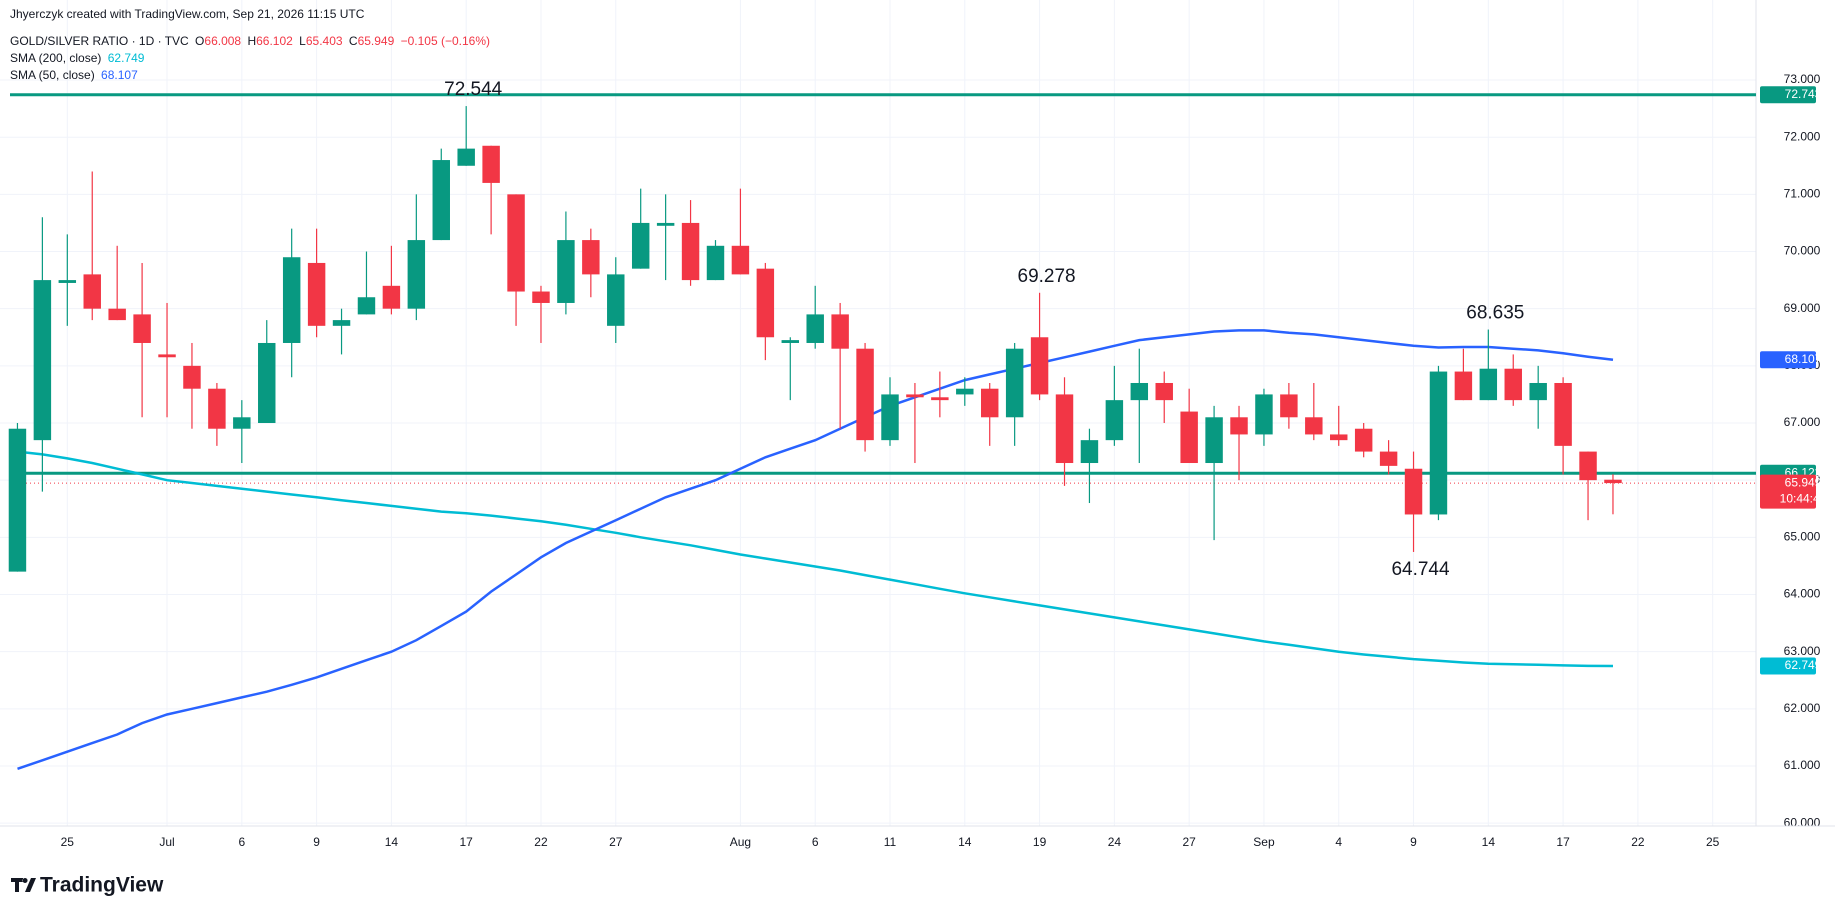 The width and height of the screenshot is (1835, 917). What do you see at coordinates (1802, 194) in the screenshot?
I see `y-tick-label: 71.000` at bounding box center [1802, 194].